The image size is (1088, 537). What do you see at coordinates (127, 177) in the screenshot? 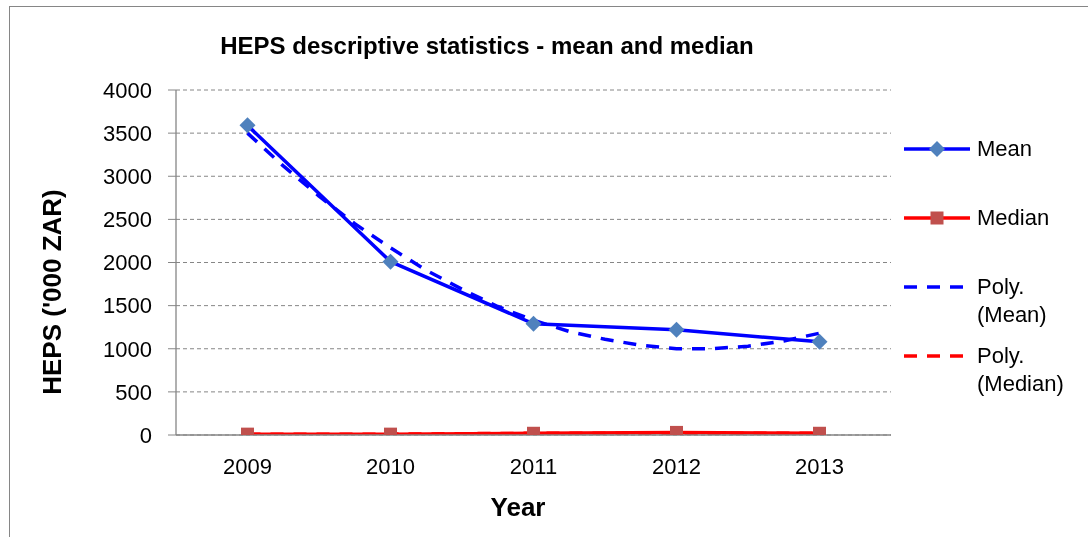
I see `y-tick-label: 3000` at bounding box center [127, 177].